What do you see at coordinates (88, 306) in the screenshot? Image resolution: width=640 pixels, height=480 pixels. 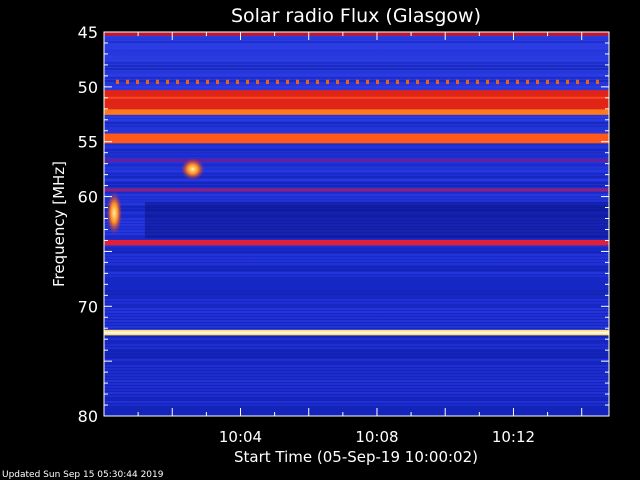 I see `y-tick-label: 70` at bounding box center [88, 306].